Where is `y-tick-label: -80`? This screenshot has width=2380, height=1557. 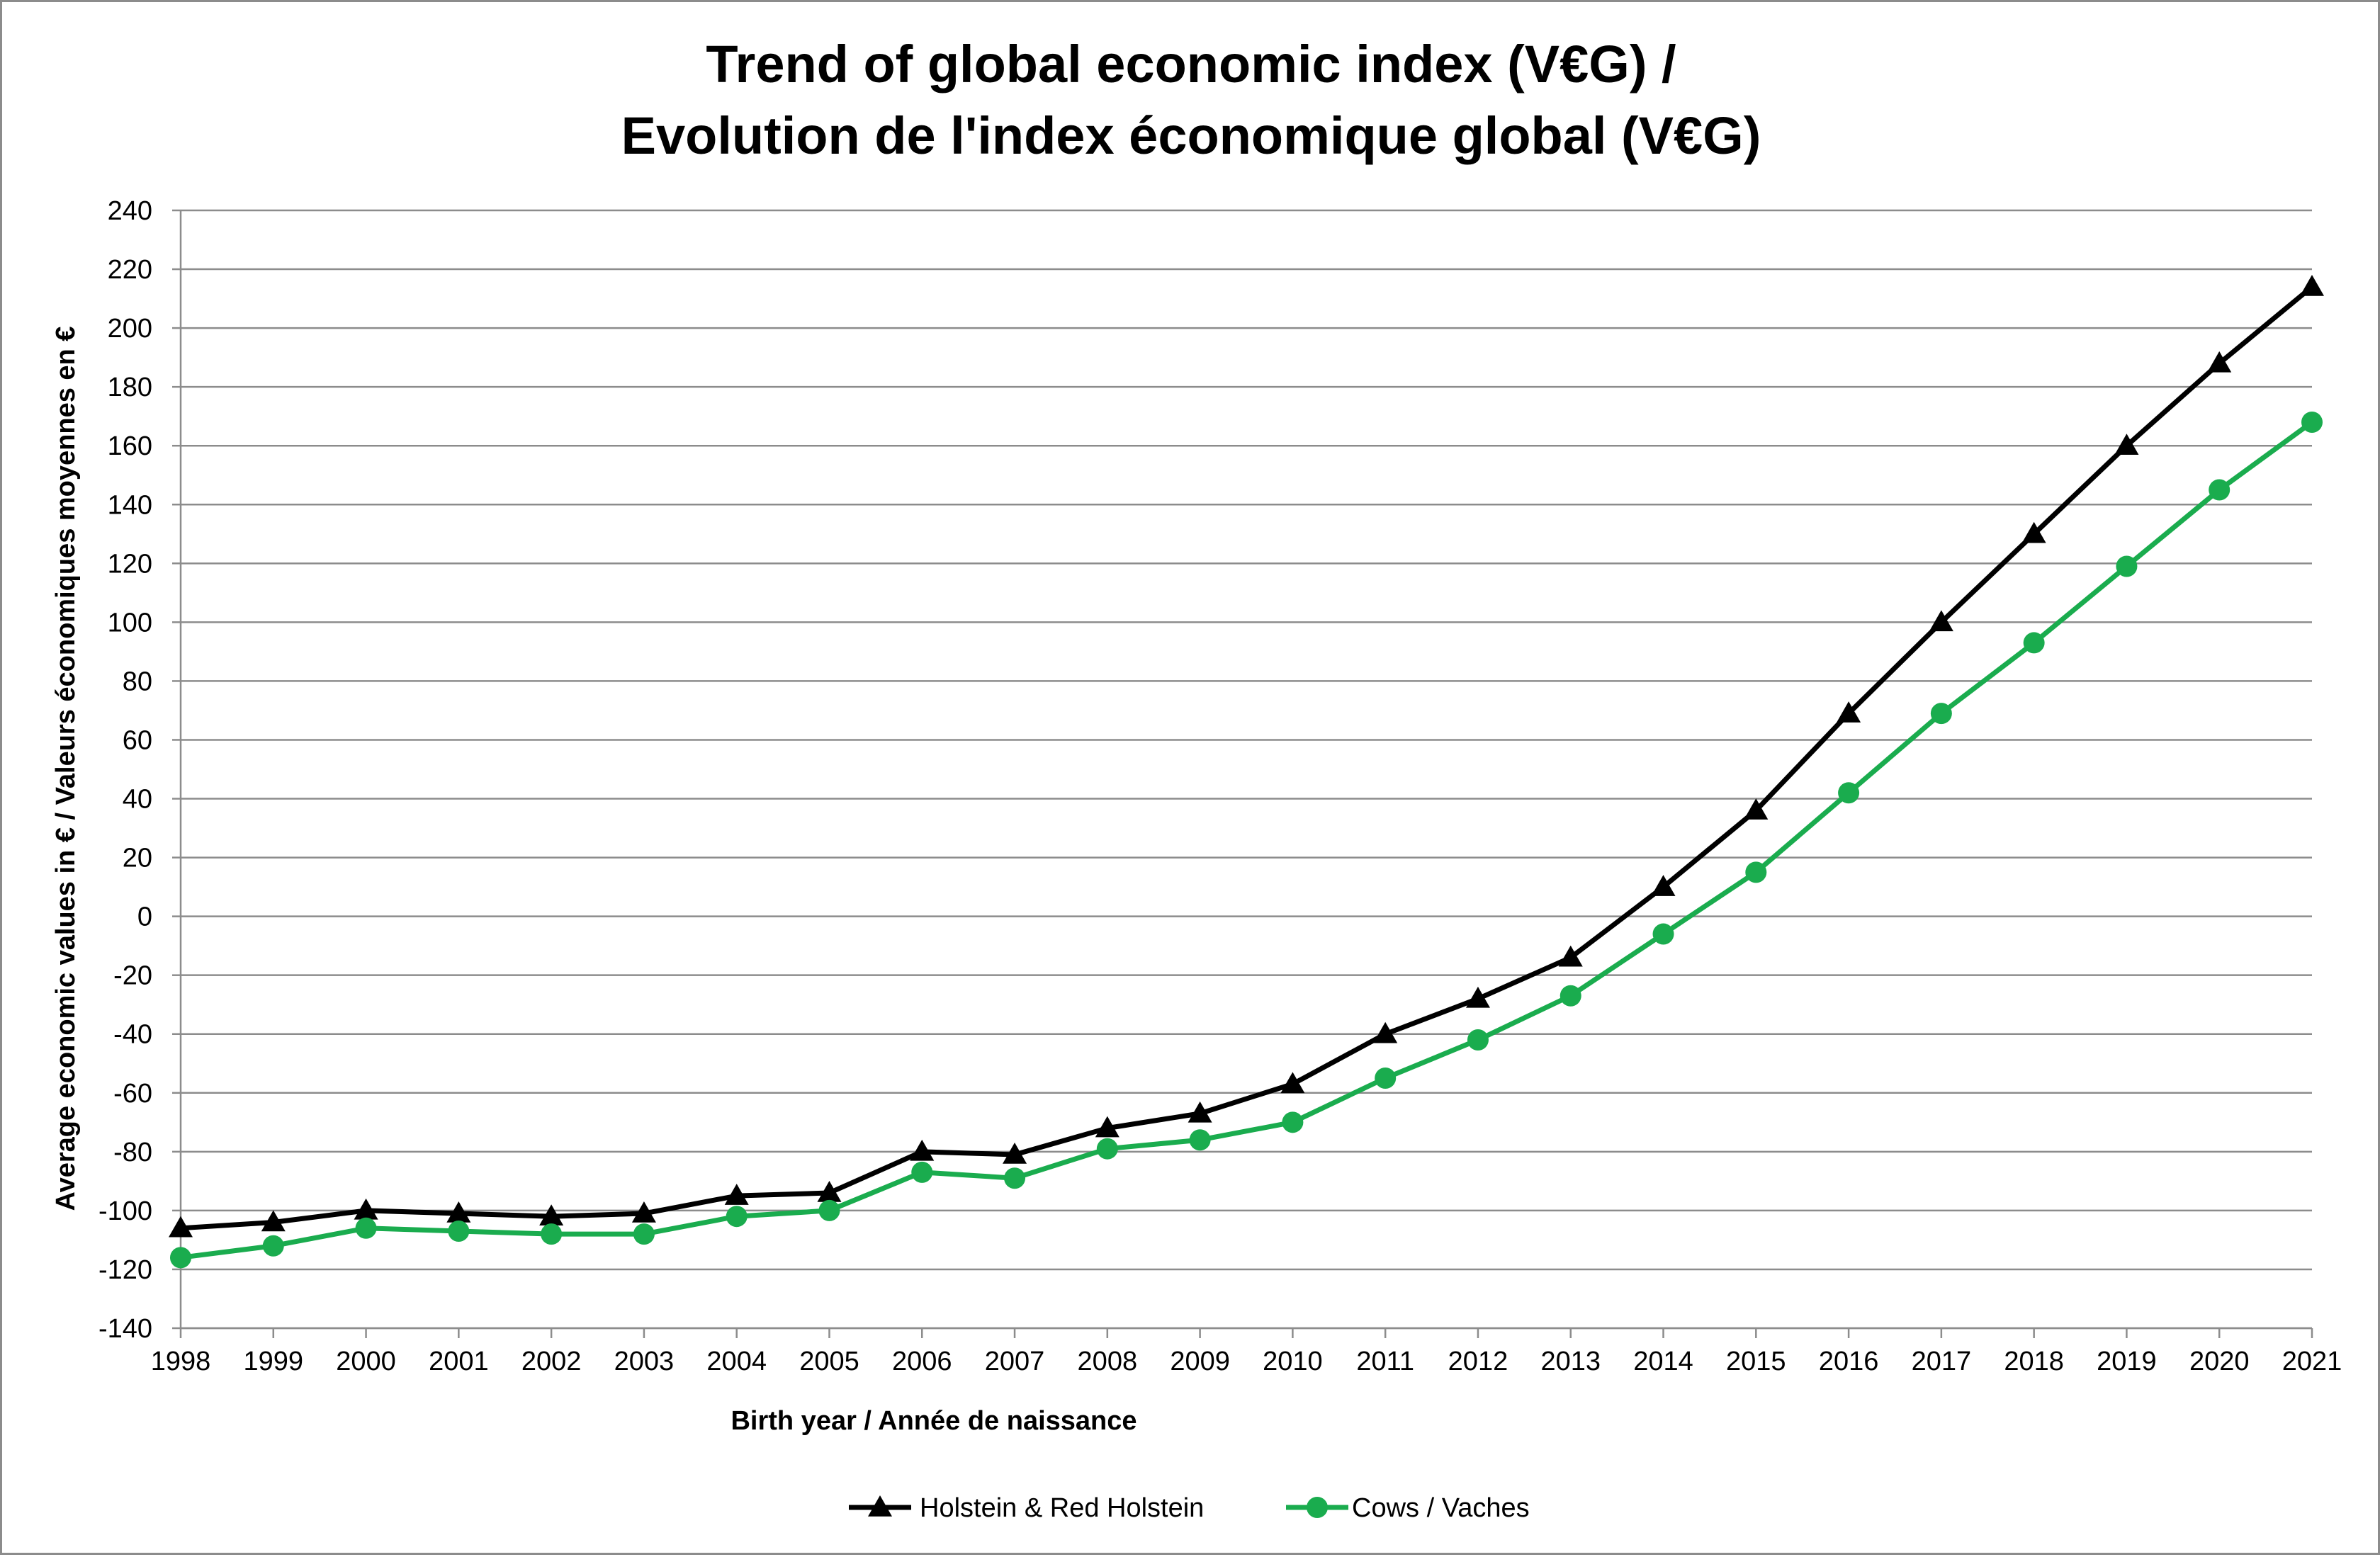 y-tick-label: -80 is located at coordinates (132, 1152).